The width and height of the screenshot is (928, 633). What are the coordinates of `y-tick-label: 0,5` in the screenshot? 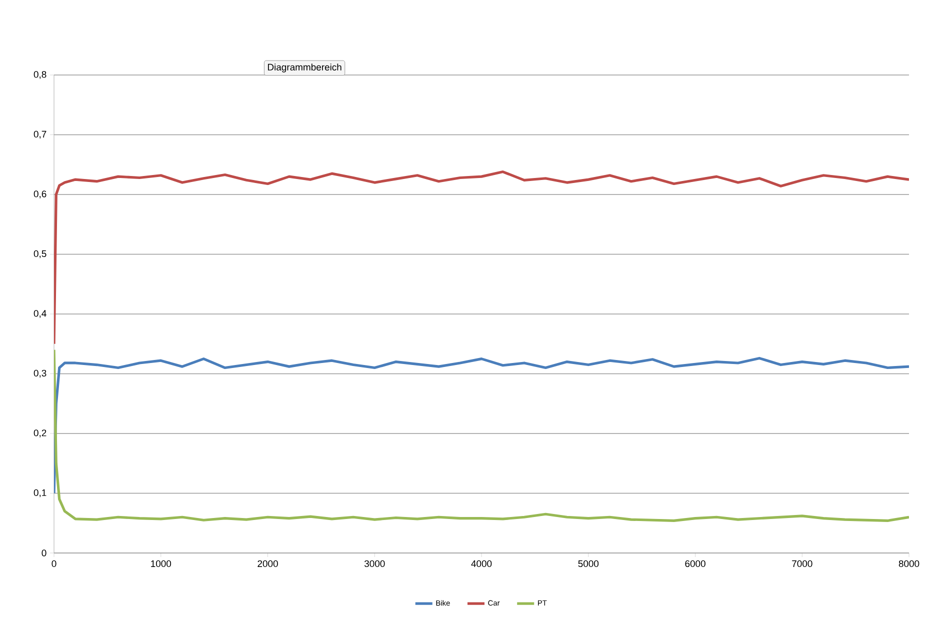 It's located at (40, 254).